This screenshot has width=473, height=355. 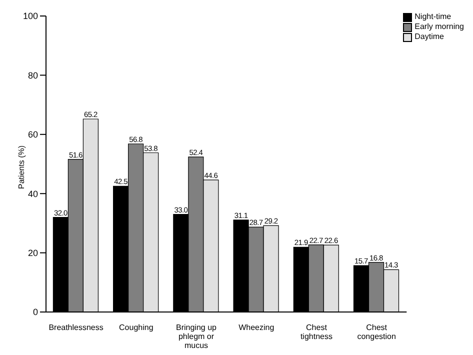 I want to click on y-tick-label: 40, so click(x=33, y=193).